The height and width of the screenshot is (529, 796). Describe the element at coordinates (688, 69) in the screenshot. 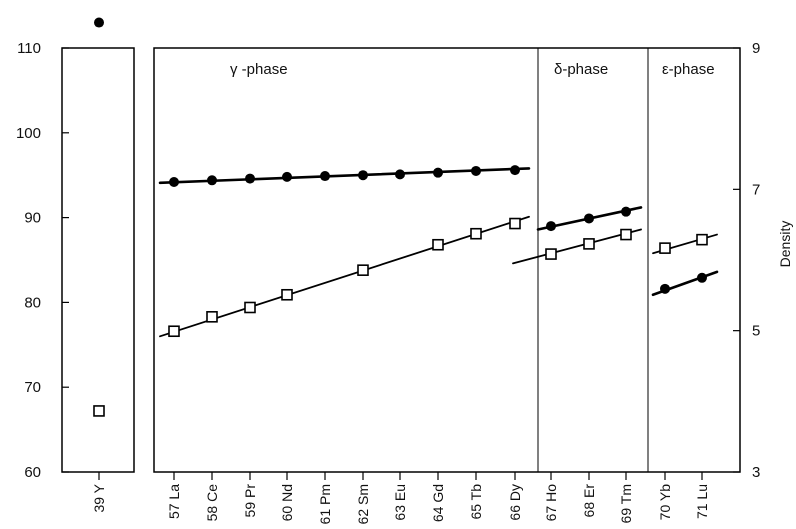

I see `phase-label-3: ε-phase` at that location.